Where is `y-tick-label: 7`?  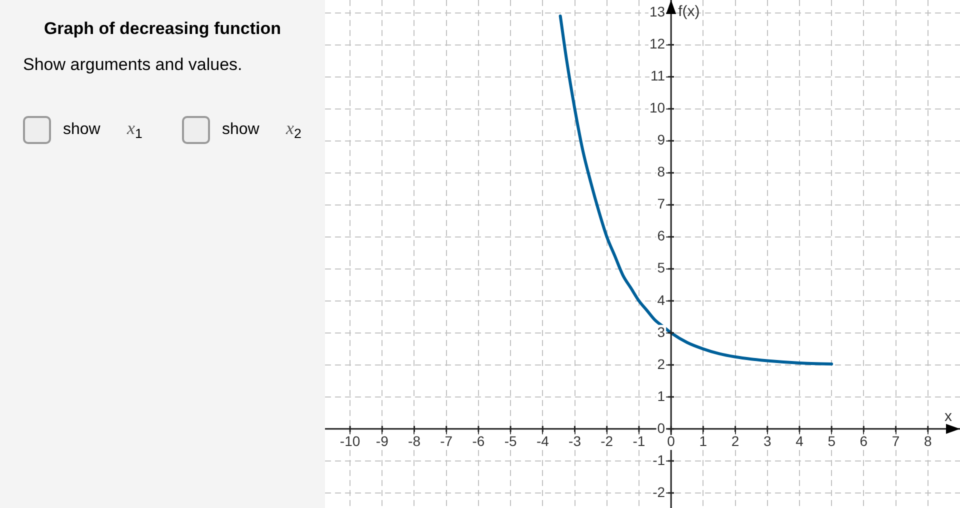
y-tick-label: 7 is located at coordinates (661, 204).